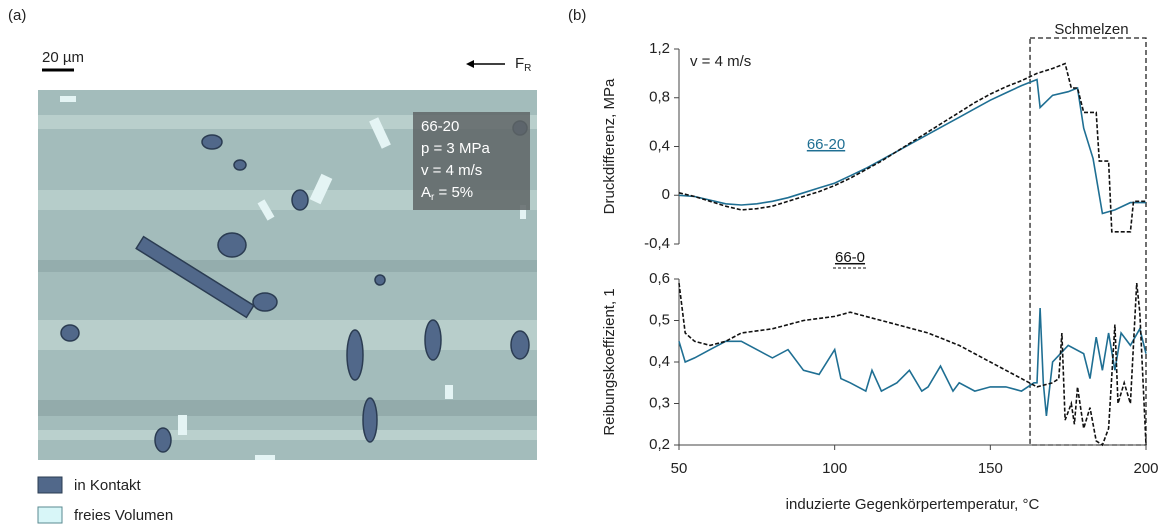 The image size is (1170, 532). Describe the element at coordinates (657, 243) in the screenshot. I see `y-tick-label: -0,4` at that location.